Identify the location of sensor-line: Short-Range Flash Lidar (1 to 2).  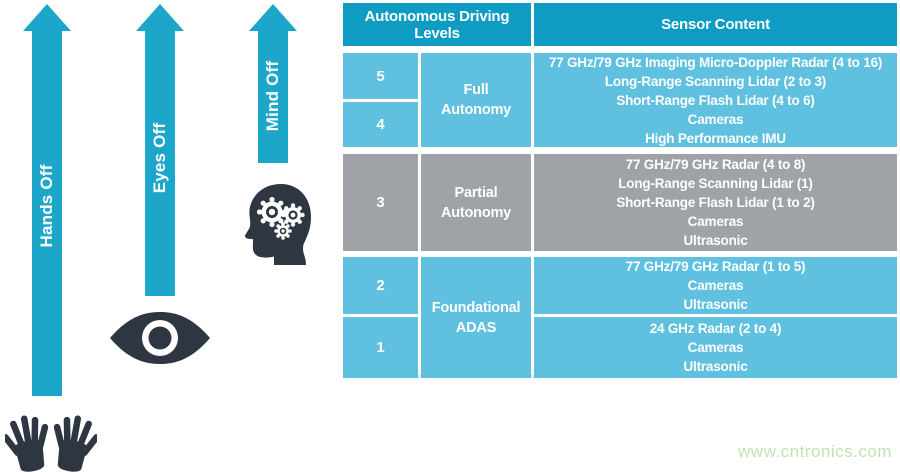
(715, 202).